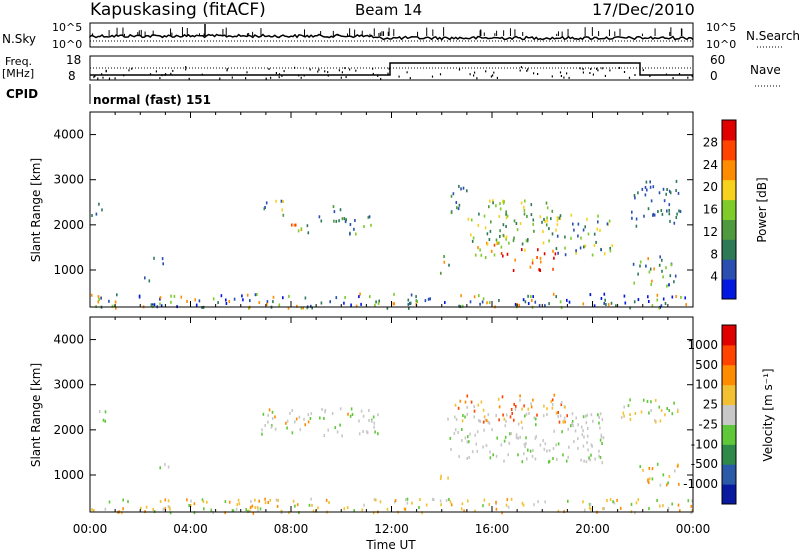 The image size is (800, 554). I want to click on date-title: 17/Dec/2010, so click(643, 9).